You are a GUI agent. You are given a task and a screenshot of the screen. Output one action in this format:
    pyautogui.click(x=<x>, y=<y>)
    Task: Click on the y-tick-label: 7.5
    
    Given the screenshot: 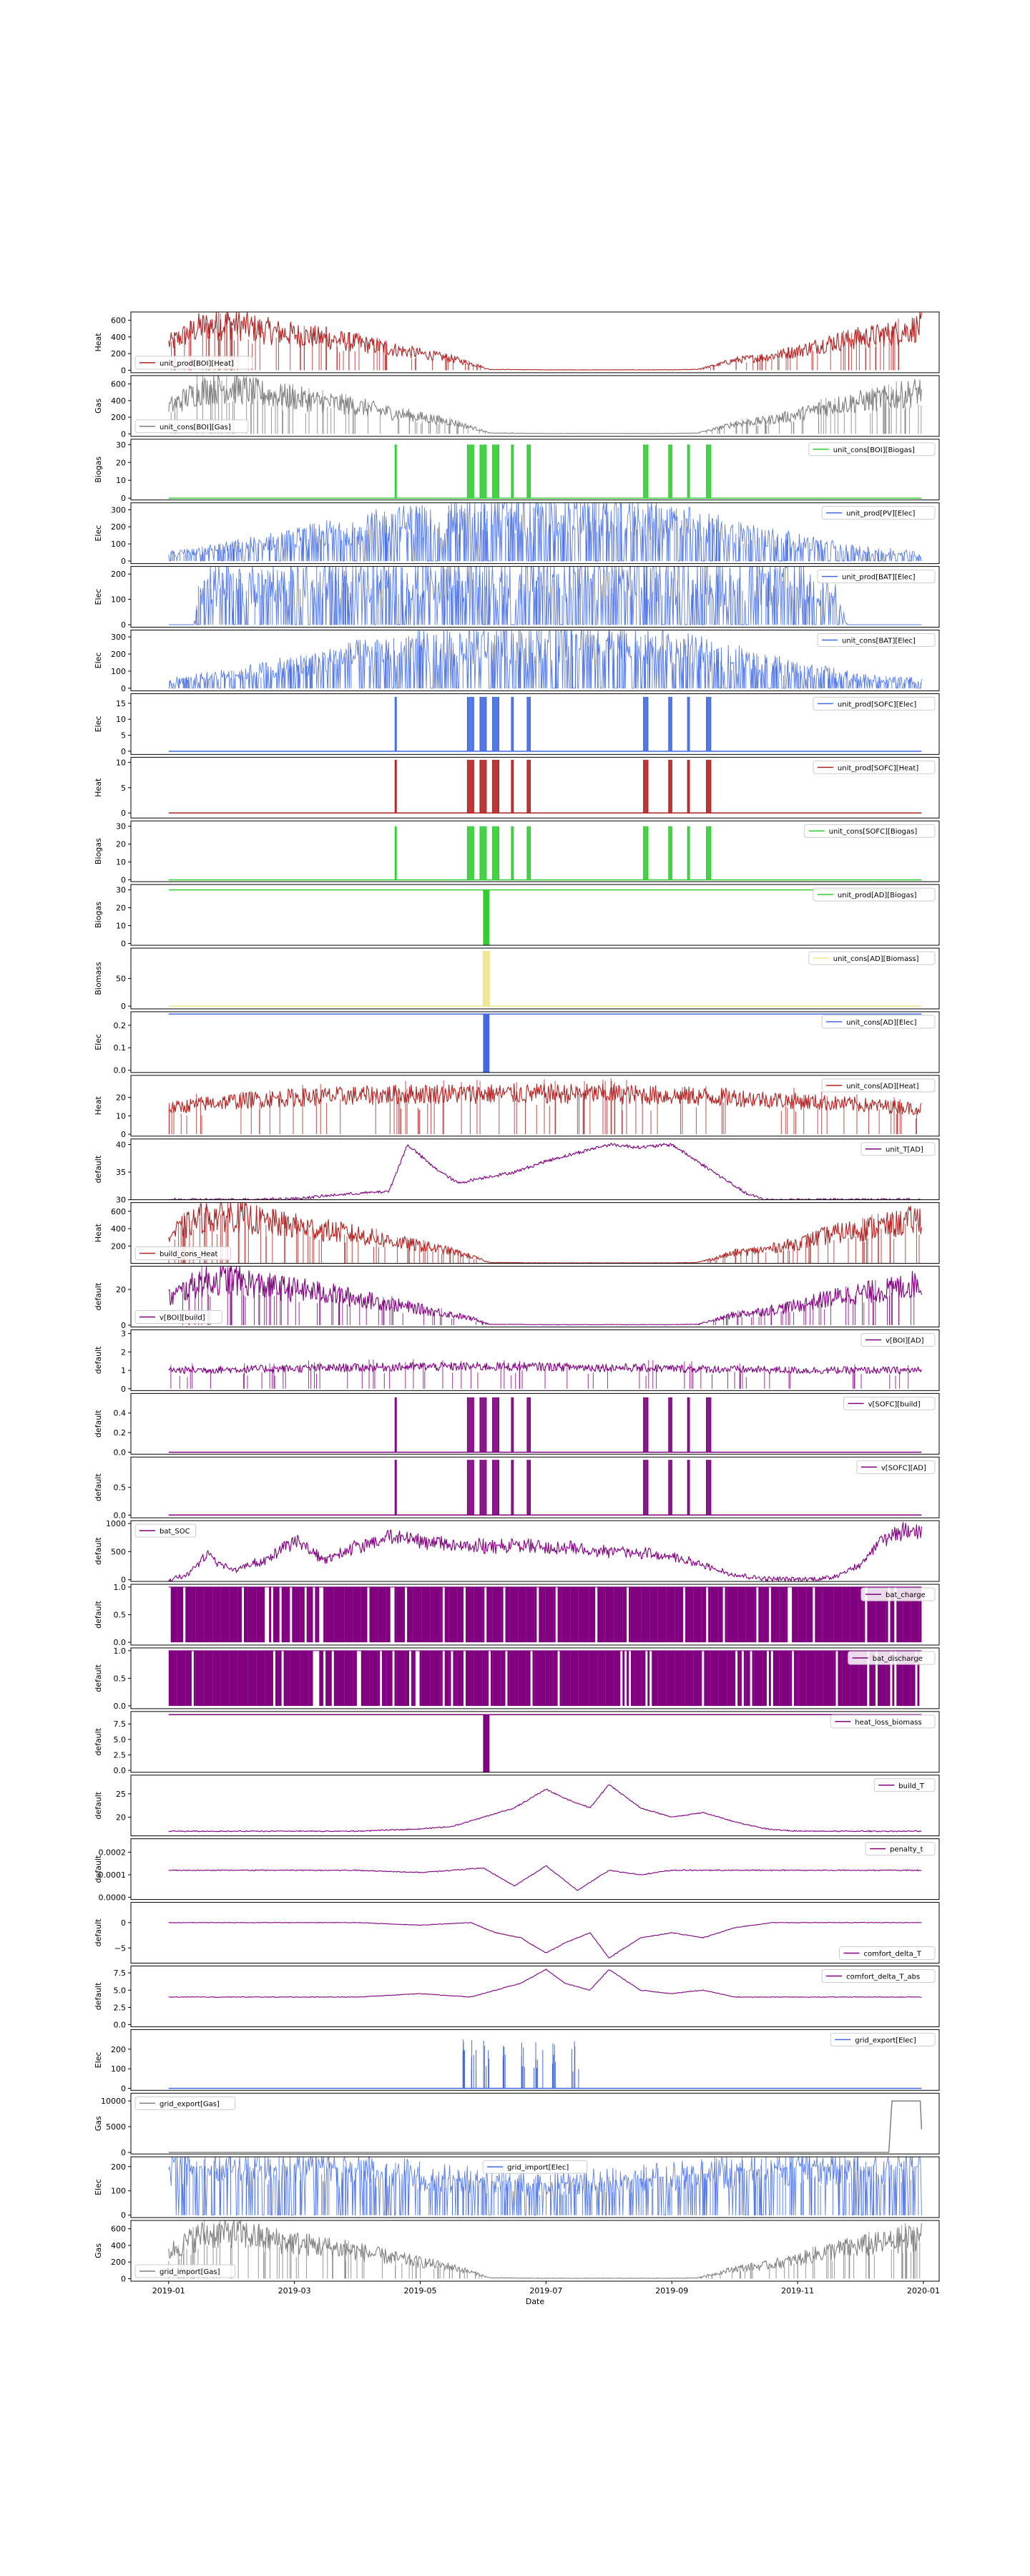 What is the action you would take?
    pyautogui.click(x=120, y=1724)
    